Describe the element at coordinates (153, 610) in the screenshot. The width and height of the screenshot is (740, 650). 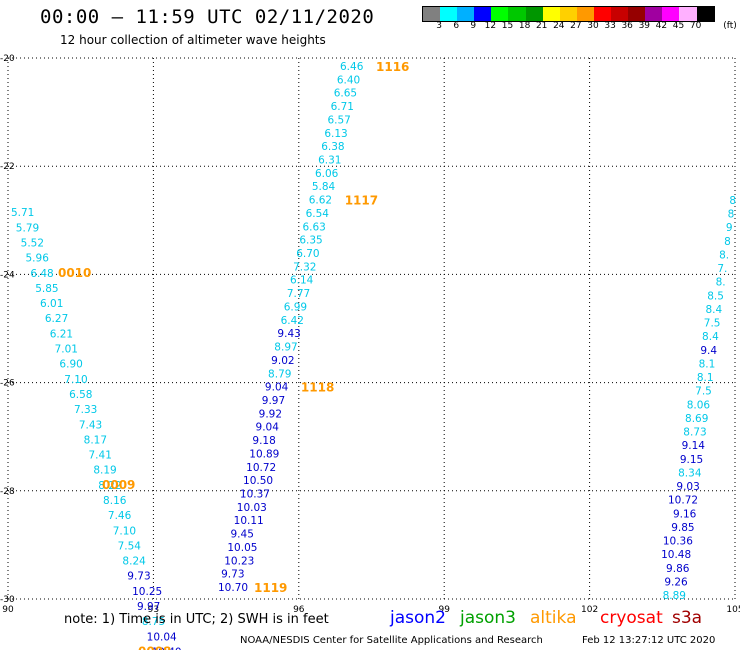
I see `x-tick-label: 93` at that location.